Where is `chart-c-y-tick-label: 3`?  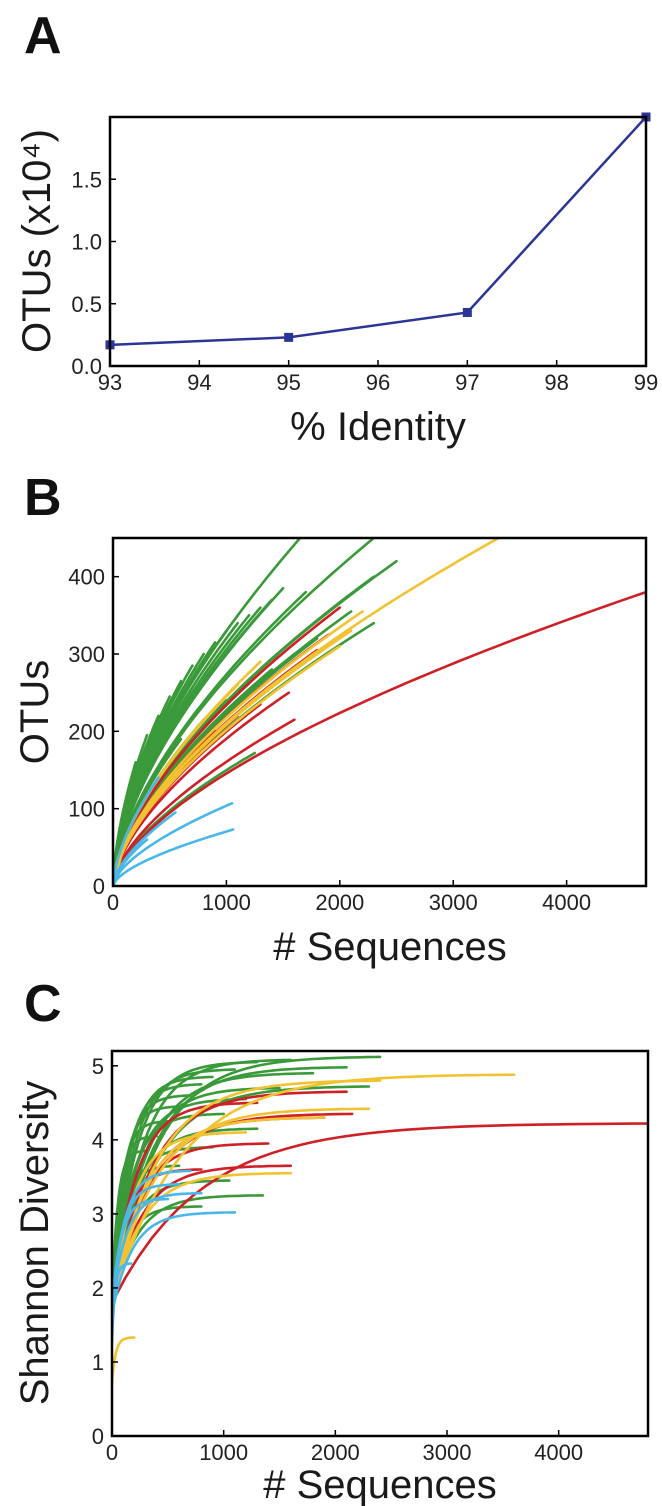 chart-c-y-tick-label: 3 is located at coordinates (98, 1214).